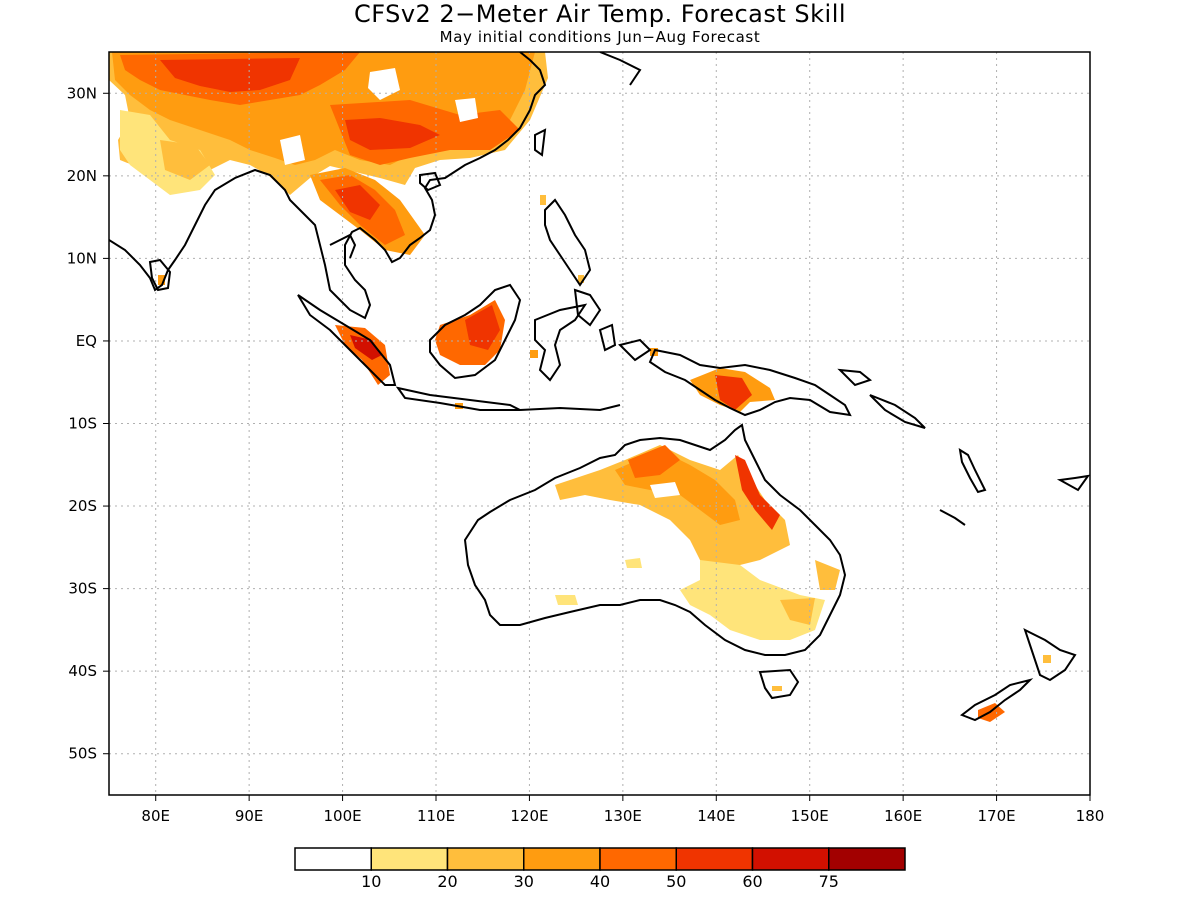 The height and width of the screenshot is (900, 1200). Describe the element at coordinates (155, 816) in the screenshot. I see `lon-tick-label: 80E` at that location.